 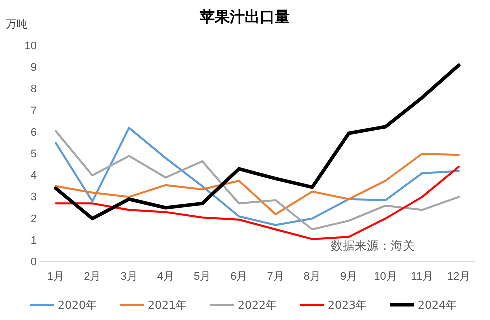 I want to click on y-tick-label: 9, so click(x=33, y=68).